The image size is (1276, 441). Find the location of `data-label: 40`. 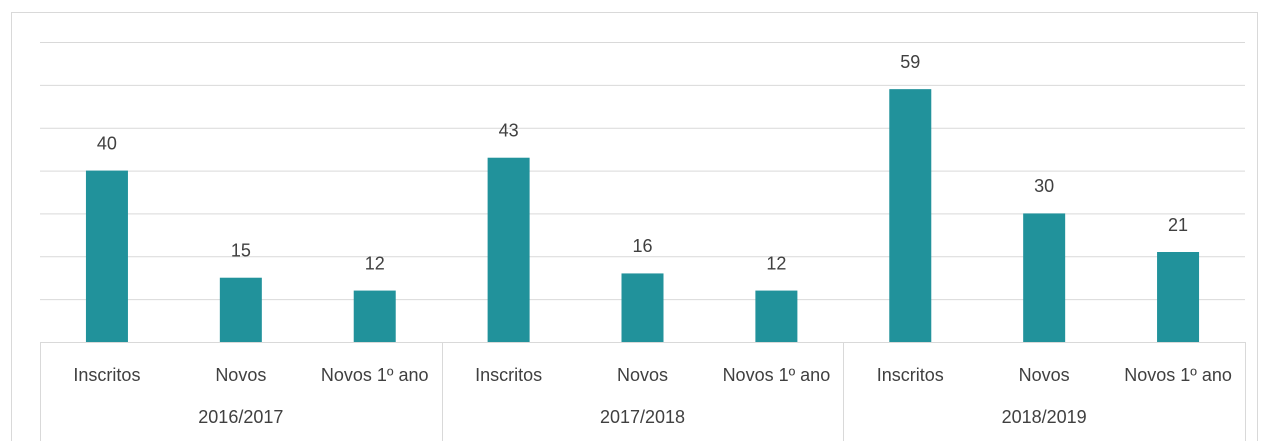

data-label: 40 is located at coordinates (107, 143).